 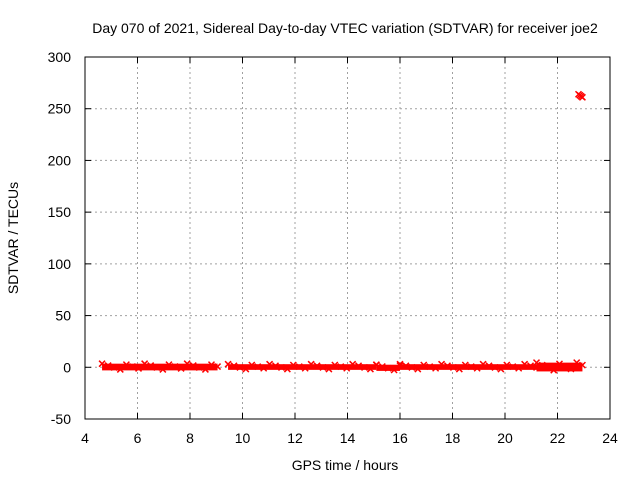 What do you see at coordinates (85, 438) in the screenshot?
I see `x-tick-label: 4` at bounding box center [85, 438].